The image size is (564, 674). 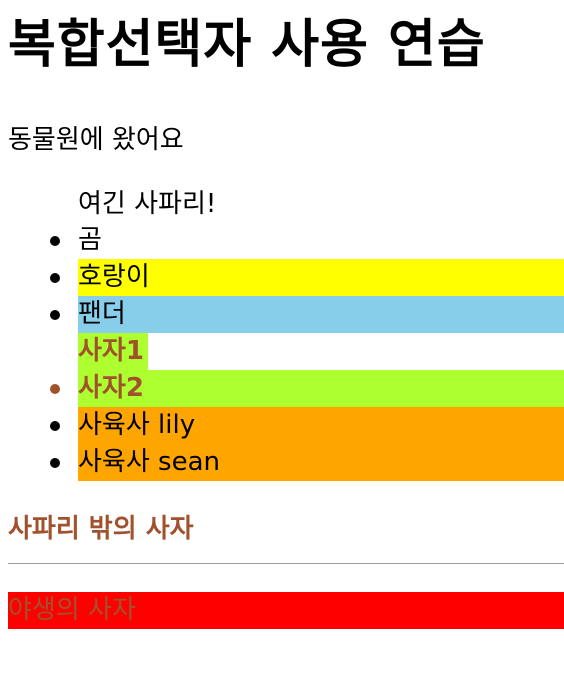 I want to click on list-item-panda: 팬더, so click(x=307, y=314).